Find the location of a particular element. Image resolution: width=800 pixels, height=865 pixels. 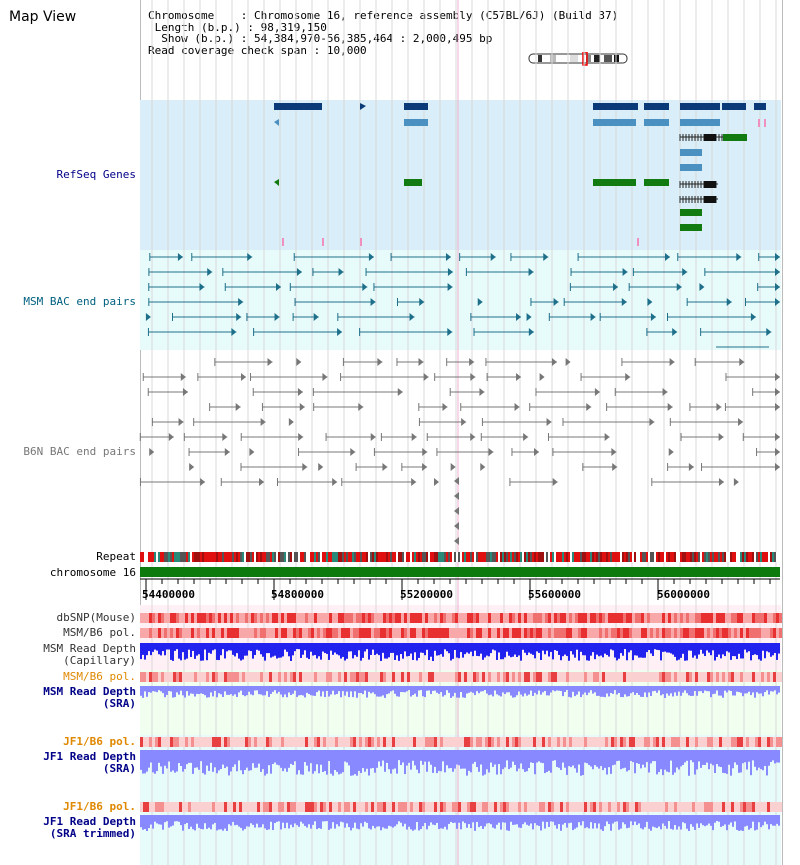

chromosome-ideogram is located at coordinates (579, 59).